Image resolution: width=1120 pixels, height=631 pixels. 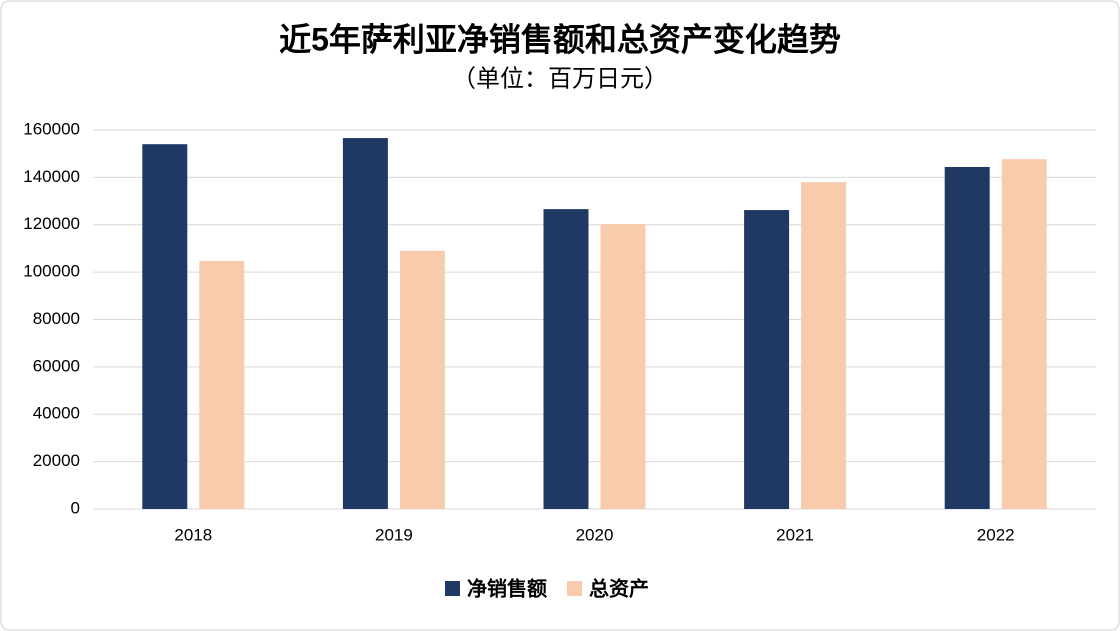 What do you see at coordinates (56, 365) in the screenshot?
I see `y-tick-label: 60000` at bounding box center [56, 365].